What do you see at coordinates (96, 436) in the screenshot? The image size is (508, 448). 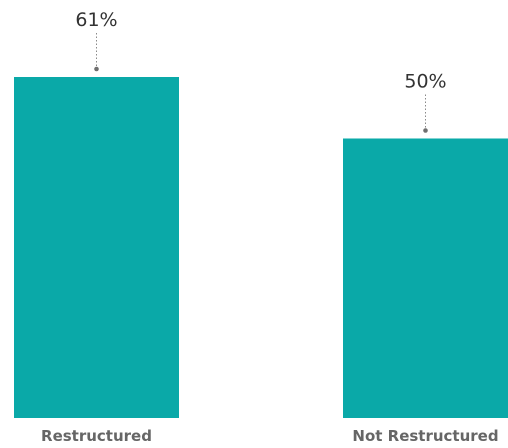 I see `category-label-restructured: Restructured` at bounding box center [96, 436].